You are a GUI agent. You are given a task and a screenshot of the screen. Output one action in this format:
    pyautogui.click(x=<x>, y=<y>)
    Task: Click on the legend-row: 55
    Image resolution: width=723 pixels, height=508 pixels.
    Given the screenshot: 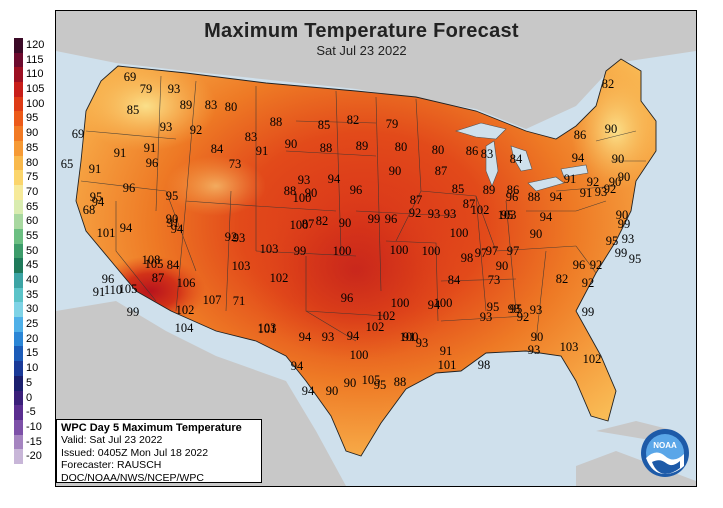 What is the action you would take?
    pyautogui.click(x=34, y=236)
    